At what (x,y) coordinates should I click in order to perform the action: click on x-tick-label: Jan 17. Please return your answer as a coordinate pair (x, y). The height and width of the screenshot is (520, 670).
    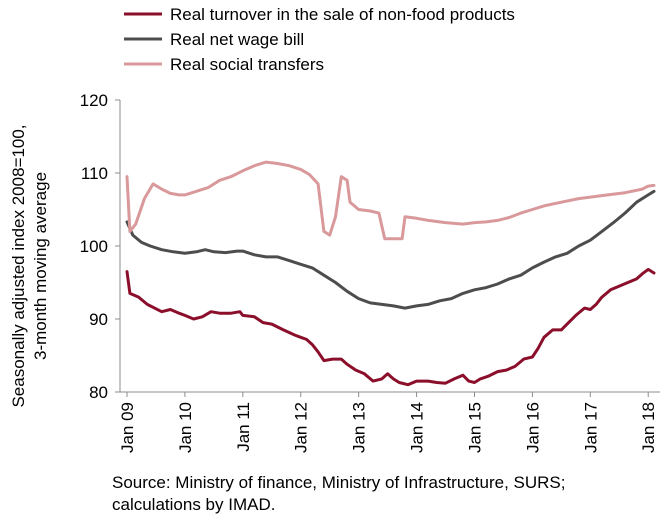
    Looking at the image, I should click on (590, 427).